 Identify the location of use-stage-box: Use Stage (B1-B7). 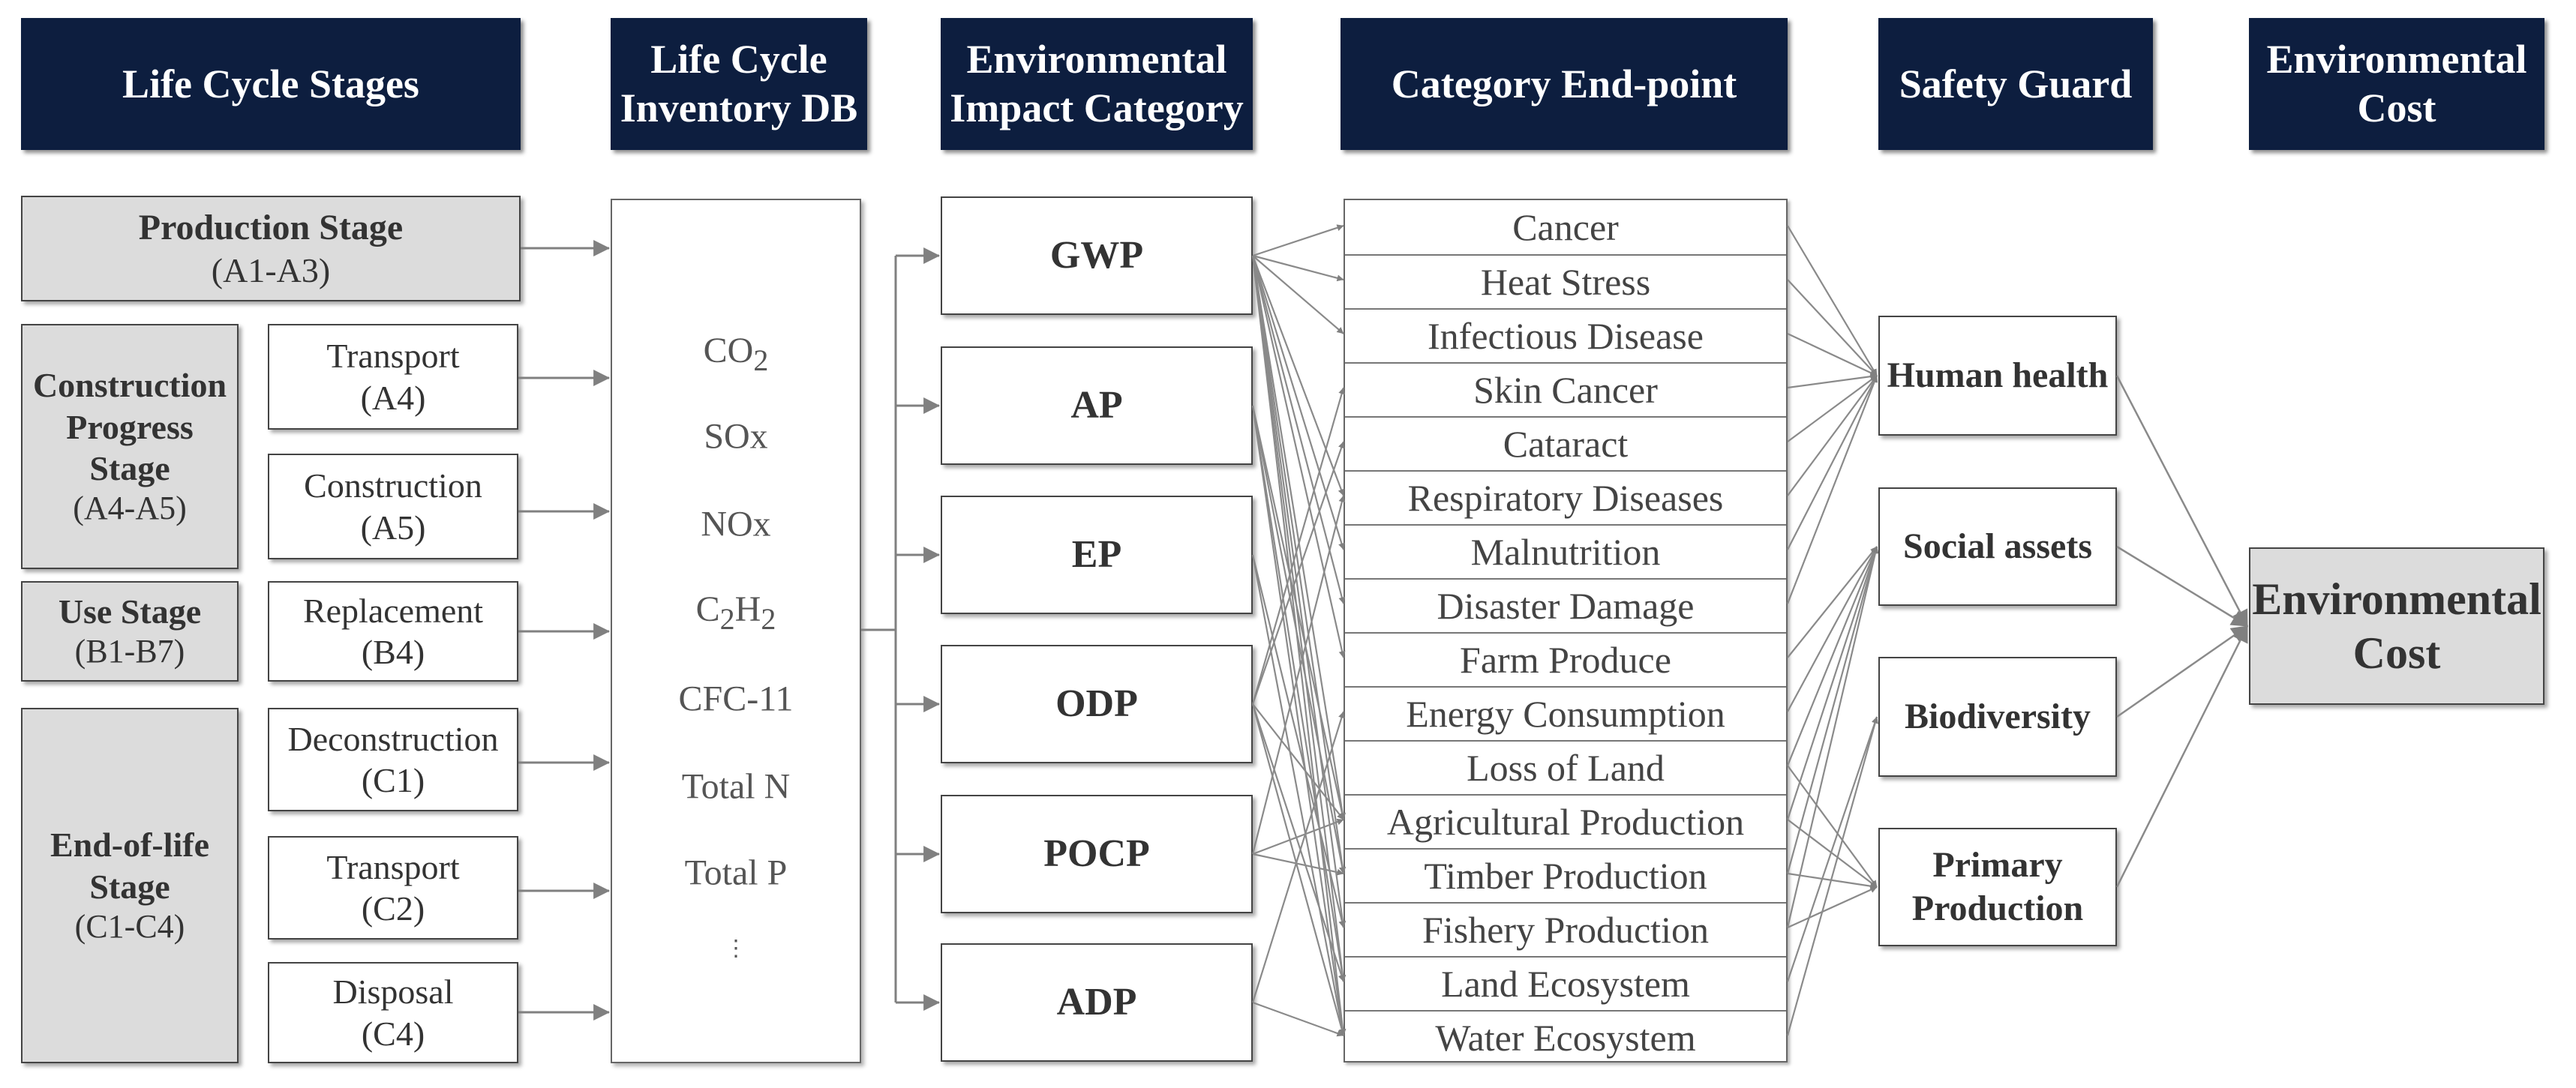
(130, 632).